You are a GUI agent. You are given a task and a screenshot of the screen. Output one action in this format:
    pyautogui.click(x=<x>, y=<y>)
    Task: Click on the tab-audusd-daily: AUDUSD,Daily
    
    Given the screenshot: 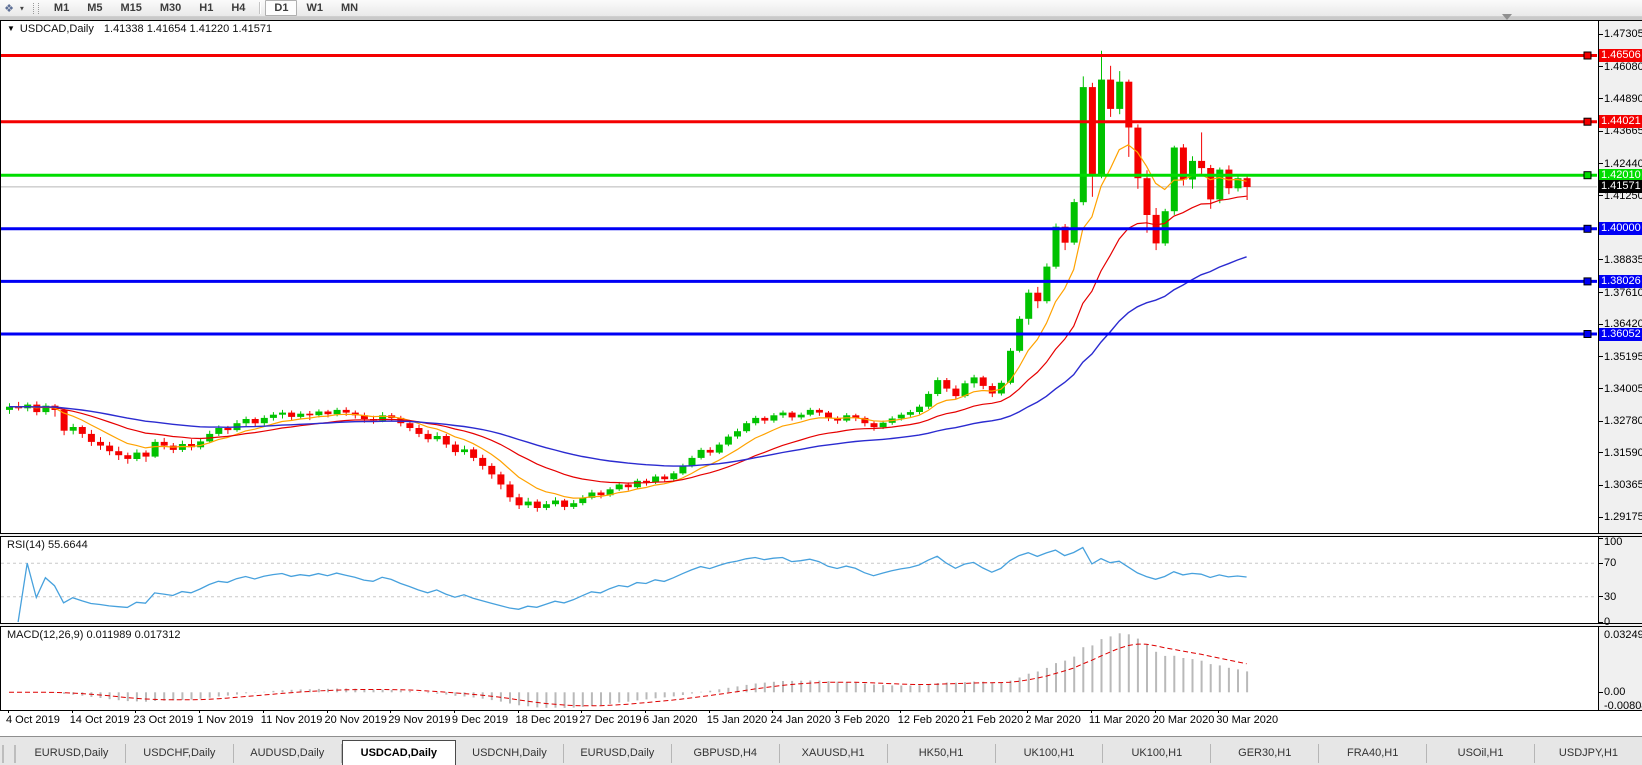 What is the action you would take?
    pyautogui.click(x=288, y=753)
    